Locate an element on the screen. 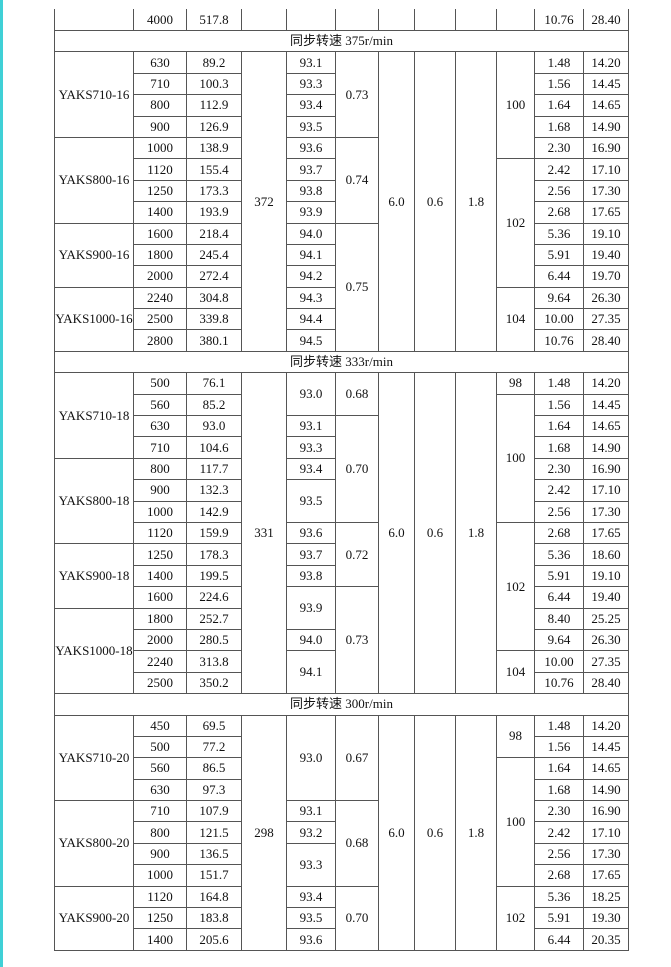 The width and height of the screenshot is (671, 967). value-cell-12: 14.65 is located at coordinates (606, 768).